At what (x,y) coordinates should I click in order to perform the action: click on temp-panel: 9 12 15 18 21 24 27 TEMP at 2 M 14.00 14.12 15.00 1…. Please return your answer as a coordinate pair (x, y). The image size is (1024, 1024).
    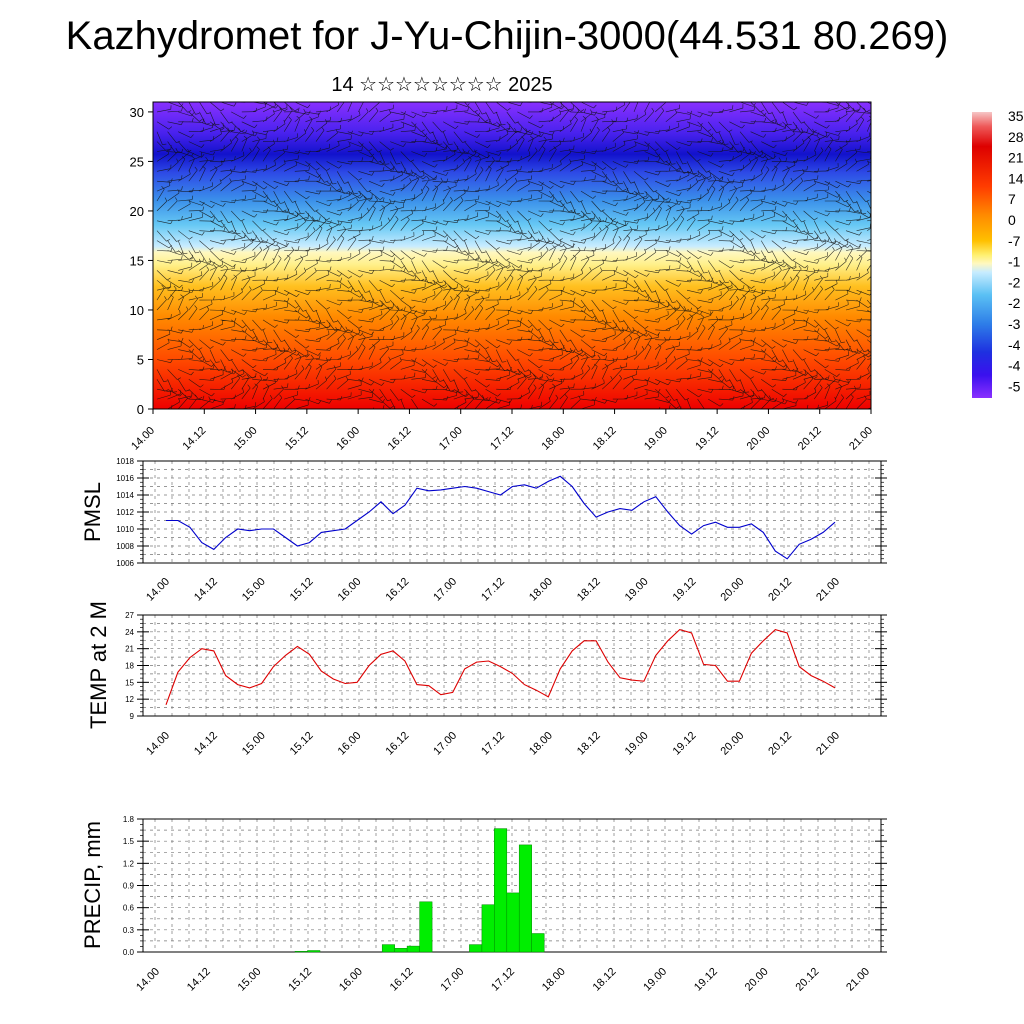
    Looking at the image, I should click on (486, 679).